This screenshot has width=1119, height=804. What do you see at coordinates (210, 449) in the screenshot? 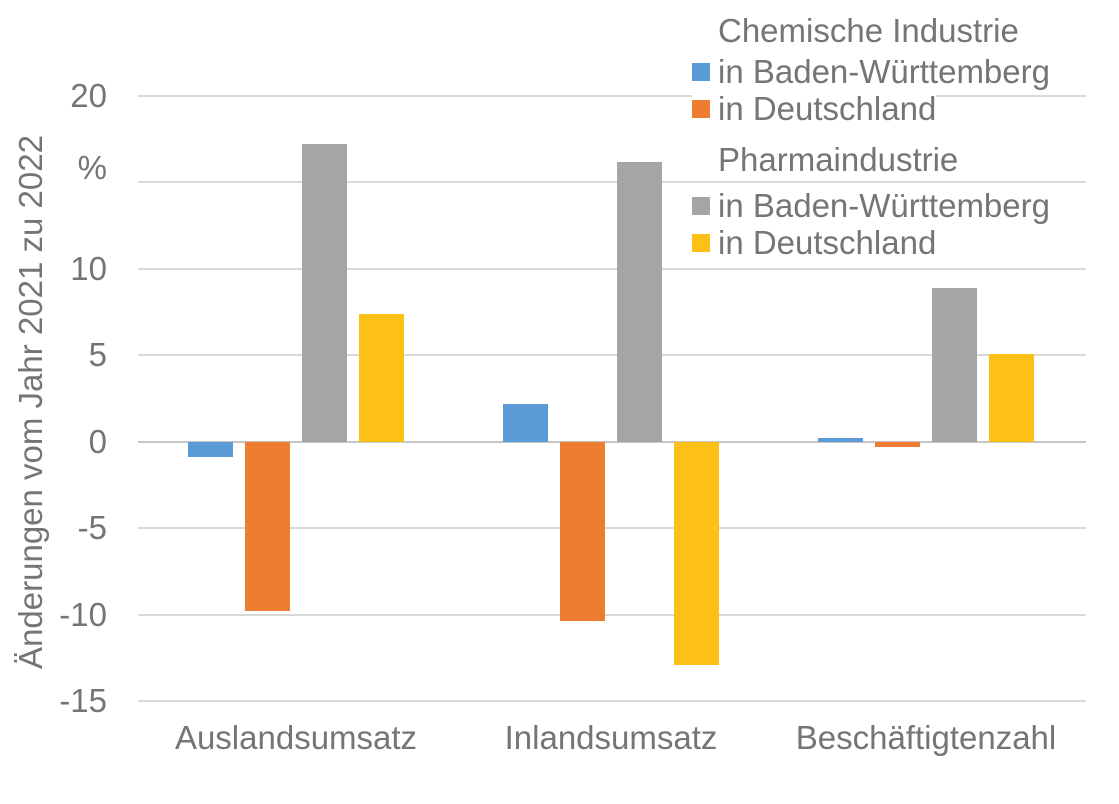
I see `bar-chemie-bw-auslandsumsatz` at bounding box center [210, 449].